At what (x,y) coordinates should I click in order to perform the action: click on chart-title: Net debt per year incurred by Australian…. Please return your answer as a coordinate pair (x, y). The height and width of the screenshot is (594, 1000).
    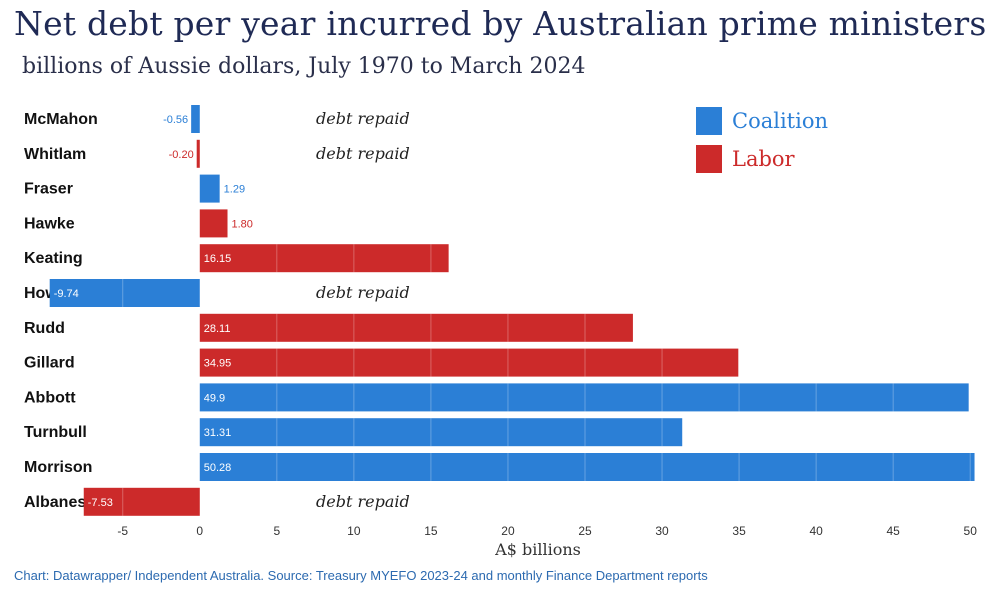
    Looking at the image, I should click on (500, 23).